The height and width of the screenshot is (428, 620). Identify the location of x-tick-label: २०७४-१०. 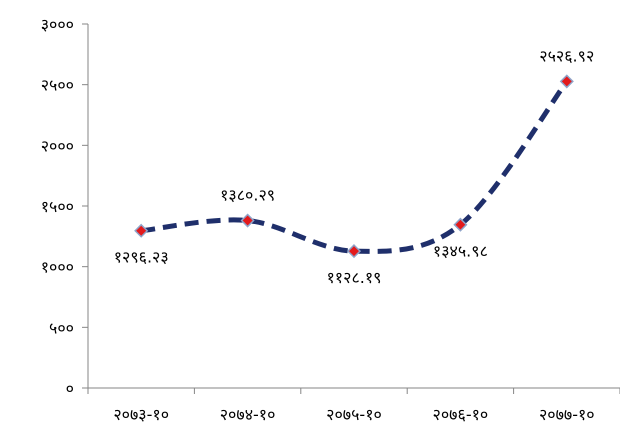
(248, 414).